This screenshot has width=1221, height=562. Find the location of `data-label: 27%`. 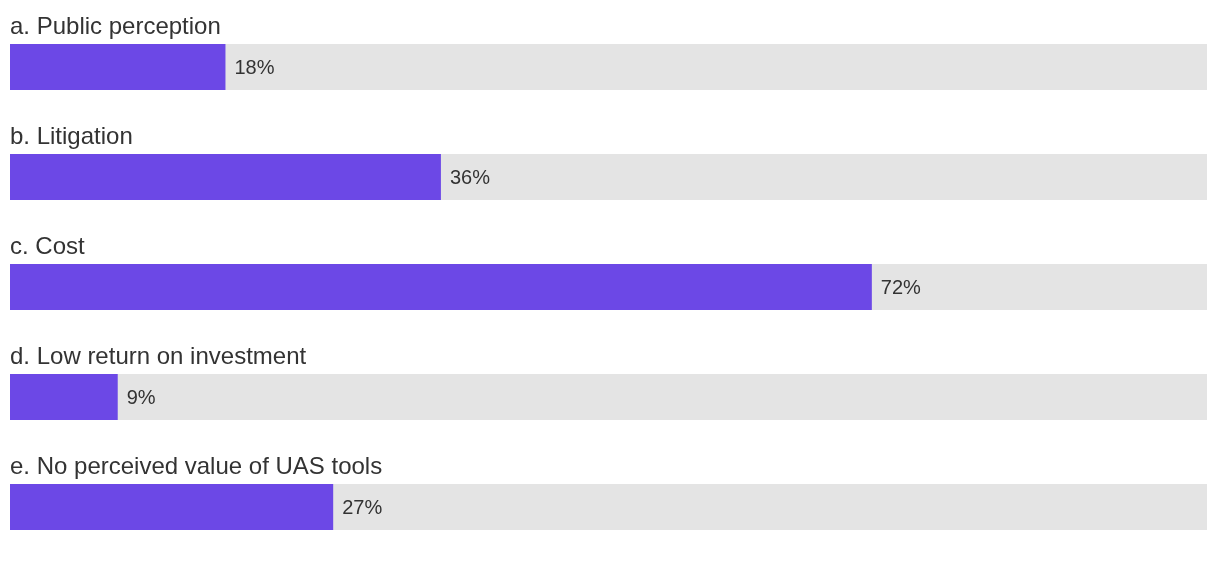

data-label: 27% is located at coordinates (362, 507).